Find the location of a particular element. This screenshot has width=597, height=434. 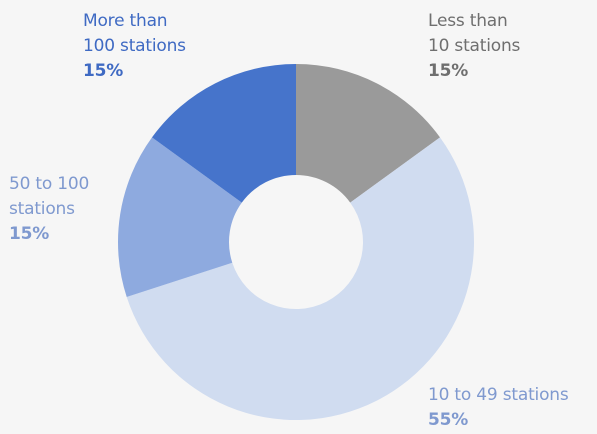

slice-label-line: 10 stations is located at coordinates (474, 46).